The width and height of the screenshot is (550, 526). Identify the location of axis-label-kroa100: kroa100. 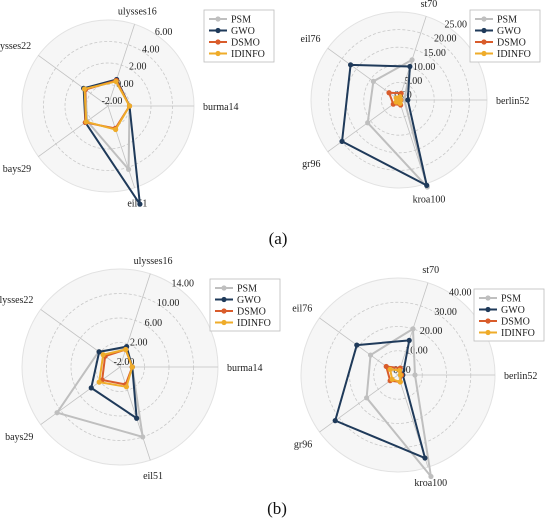
(429, 199).